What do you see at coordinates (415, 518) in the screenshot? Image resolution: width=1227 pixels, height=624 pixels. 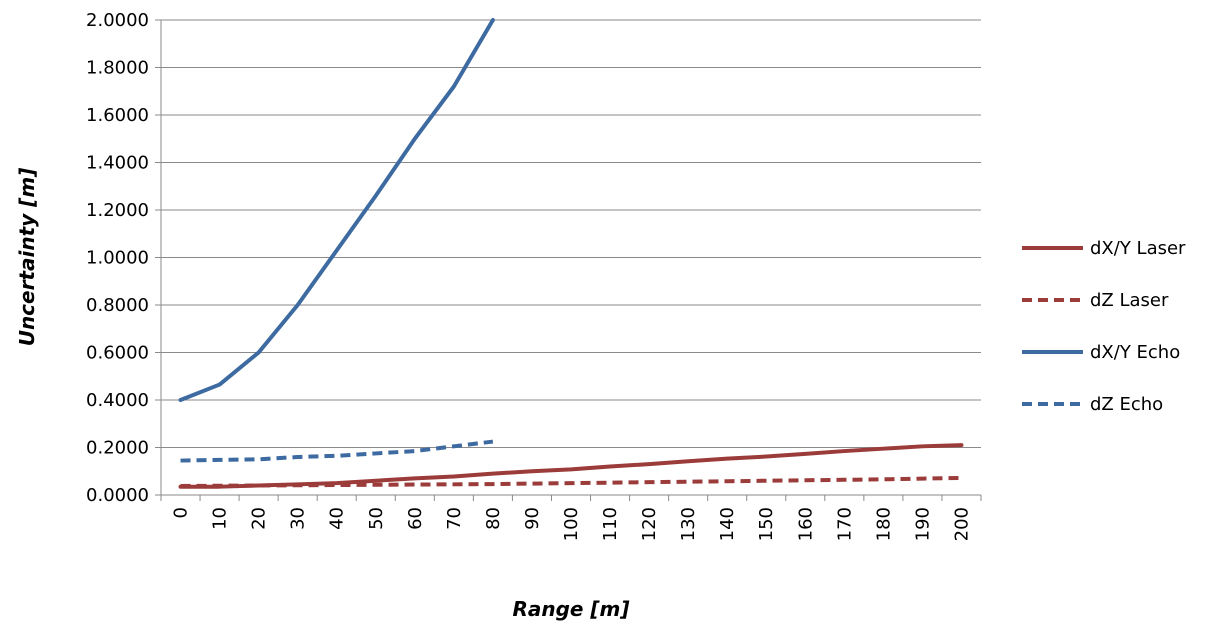 I see `x-tick-label: 60` at bounding box center [415, 518].